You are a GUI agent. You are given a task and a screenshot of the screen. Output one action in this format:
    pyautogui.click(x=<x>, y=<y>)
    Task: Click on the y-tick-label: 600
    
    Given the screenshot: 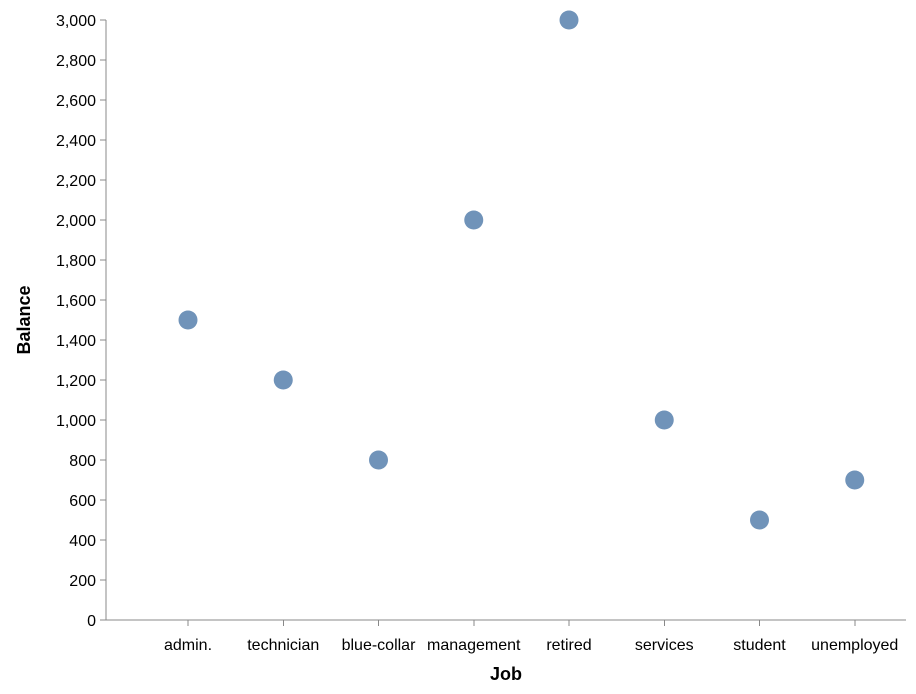 What is the action you would take?
    pyautogui.click(x=82, y=501)
    